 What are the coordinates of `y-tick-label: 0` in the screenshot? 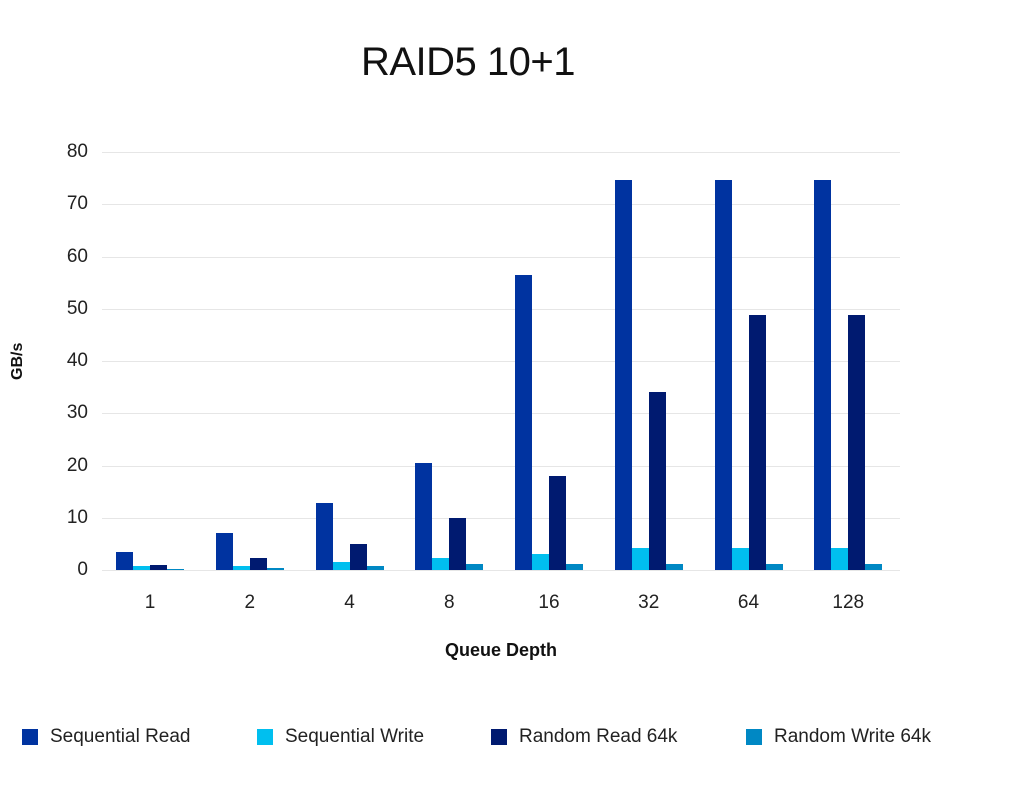 It's located at (82, 569).